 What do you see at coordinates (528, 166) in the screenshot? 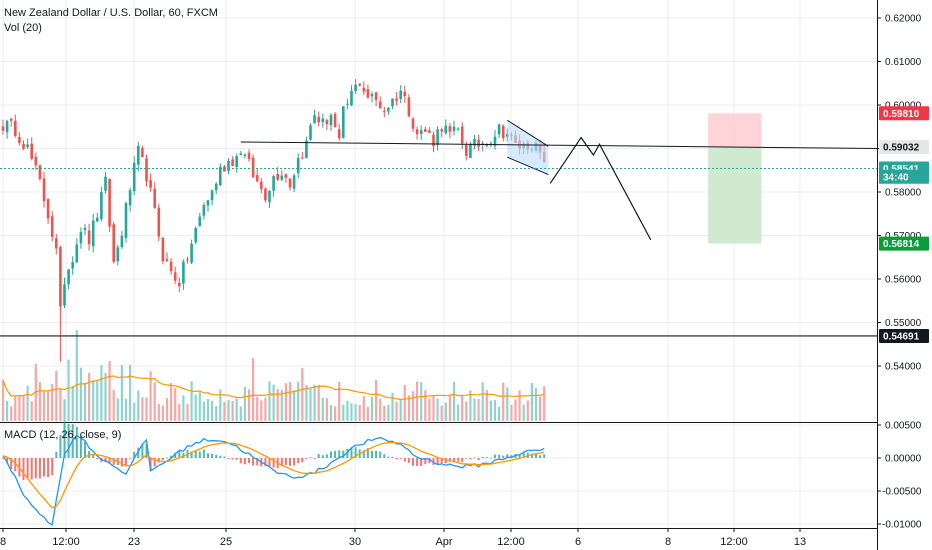
I see `flag-lower-line` at bounding box center [528, 166].